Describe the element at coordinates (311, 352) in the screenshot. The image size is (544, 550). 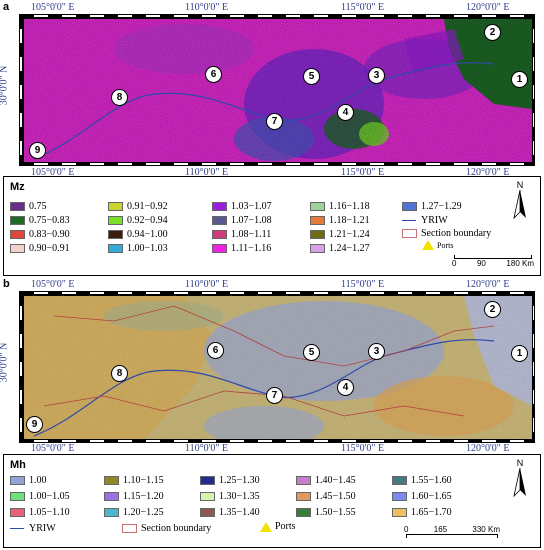
I see `site-marker-5-b: 5` at that location.